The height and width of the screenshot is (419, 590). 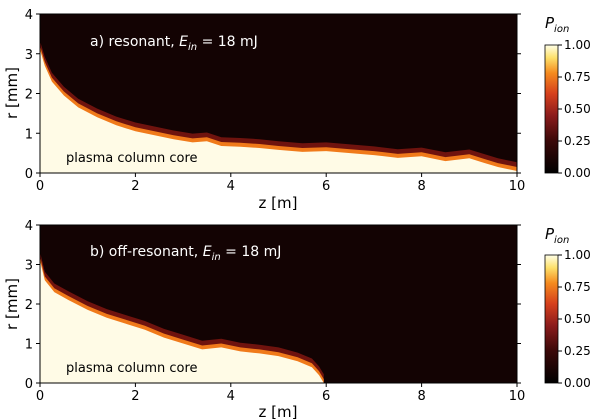 I want to click on panel-annotation: a) resonant, Ein = 18 mJ, so click(x=174, y=43).